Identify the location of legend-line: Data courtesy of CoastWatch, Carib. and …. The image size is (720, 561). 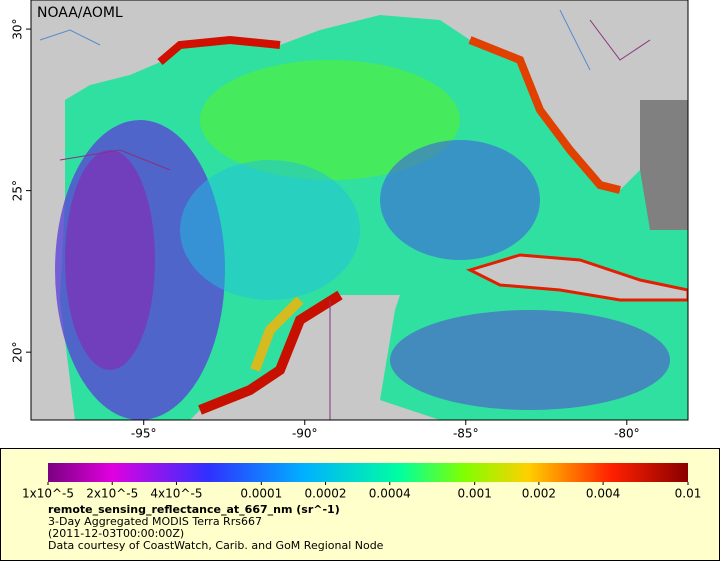
(216, 545).